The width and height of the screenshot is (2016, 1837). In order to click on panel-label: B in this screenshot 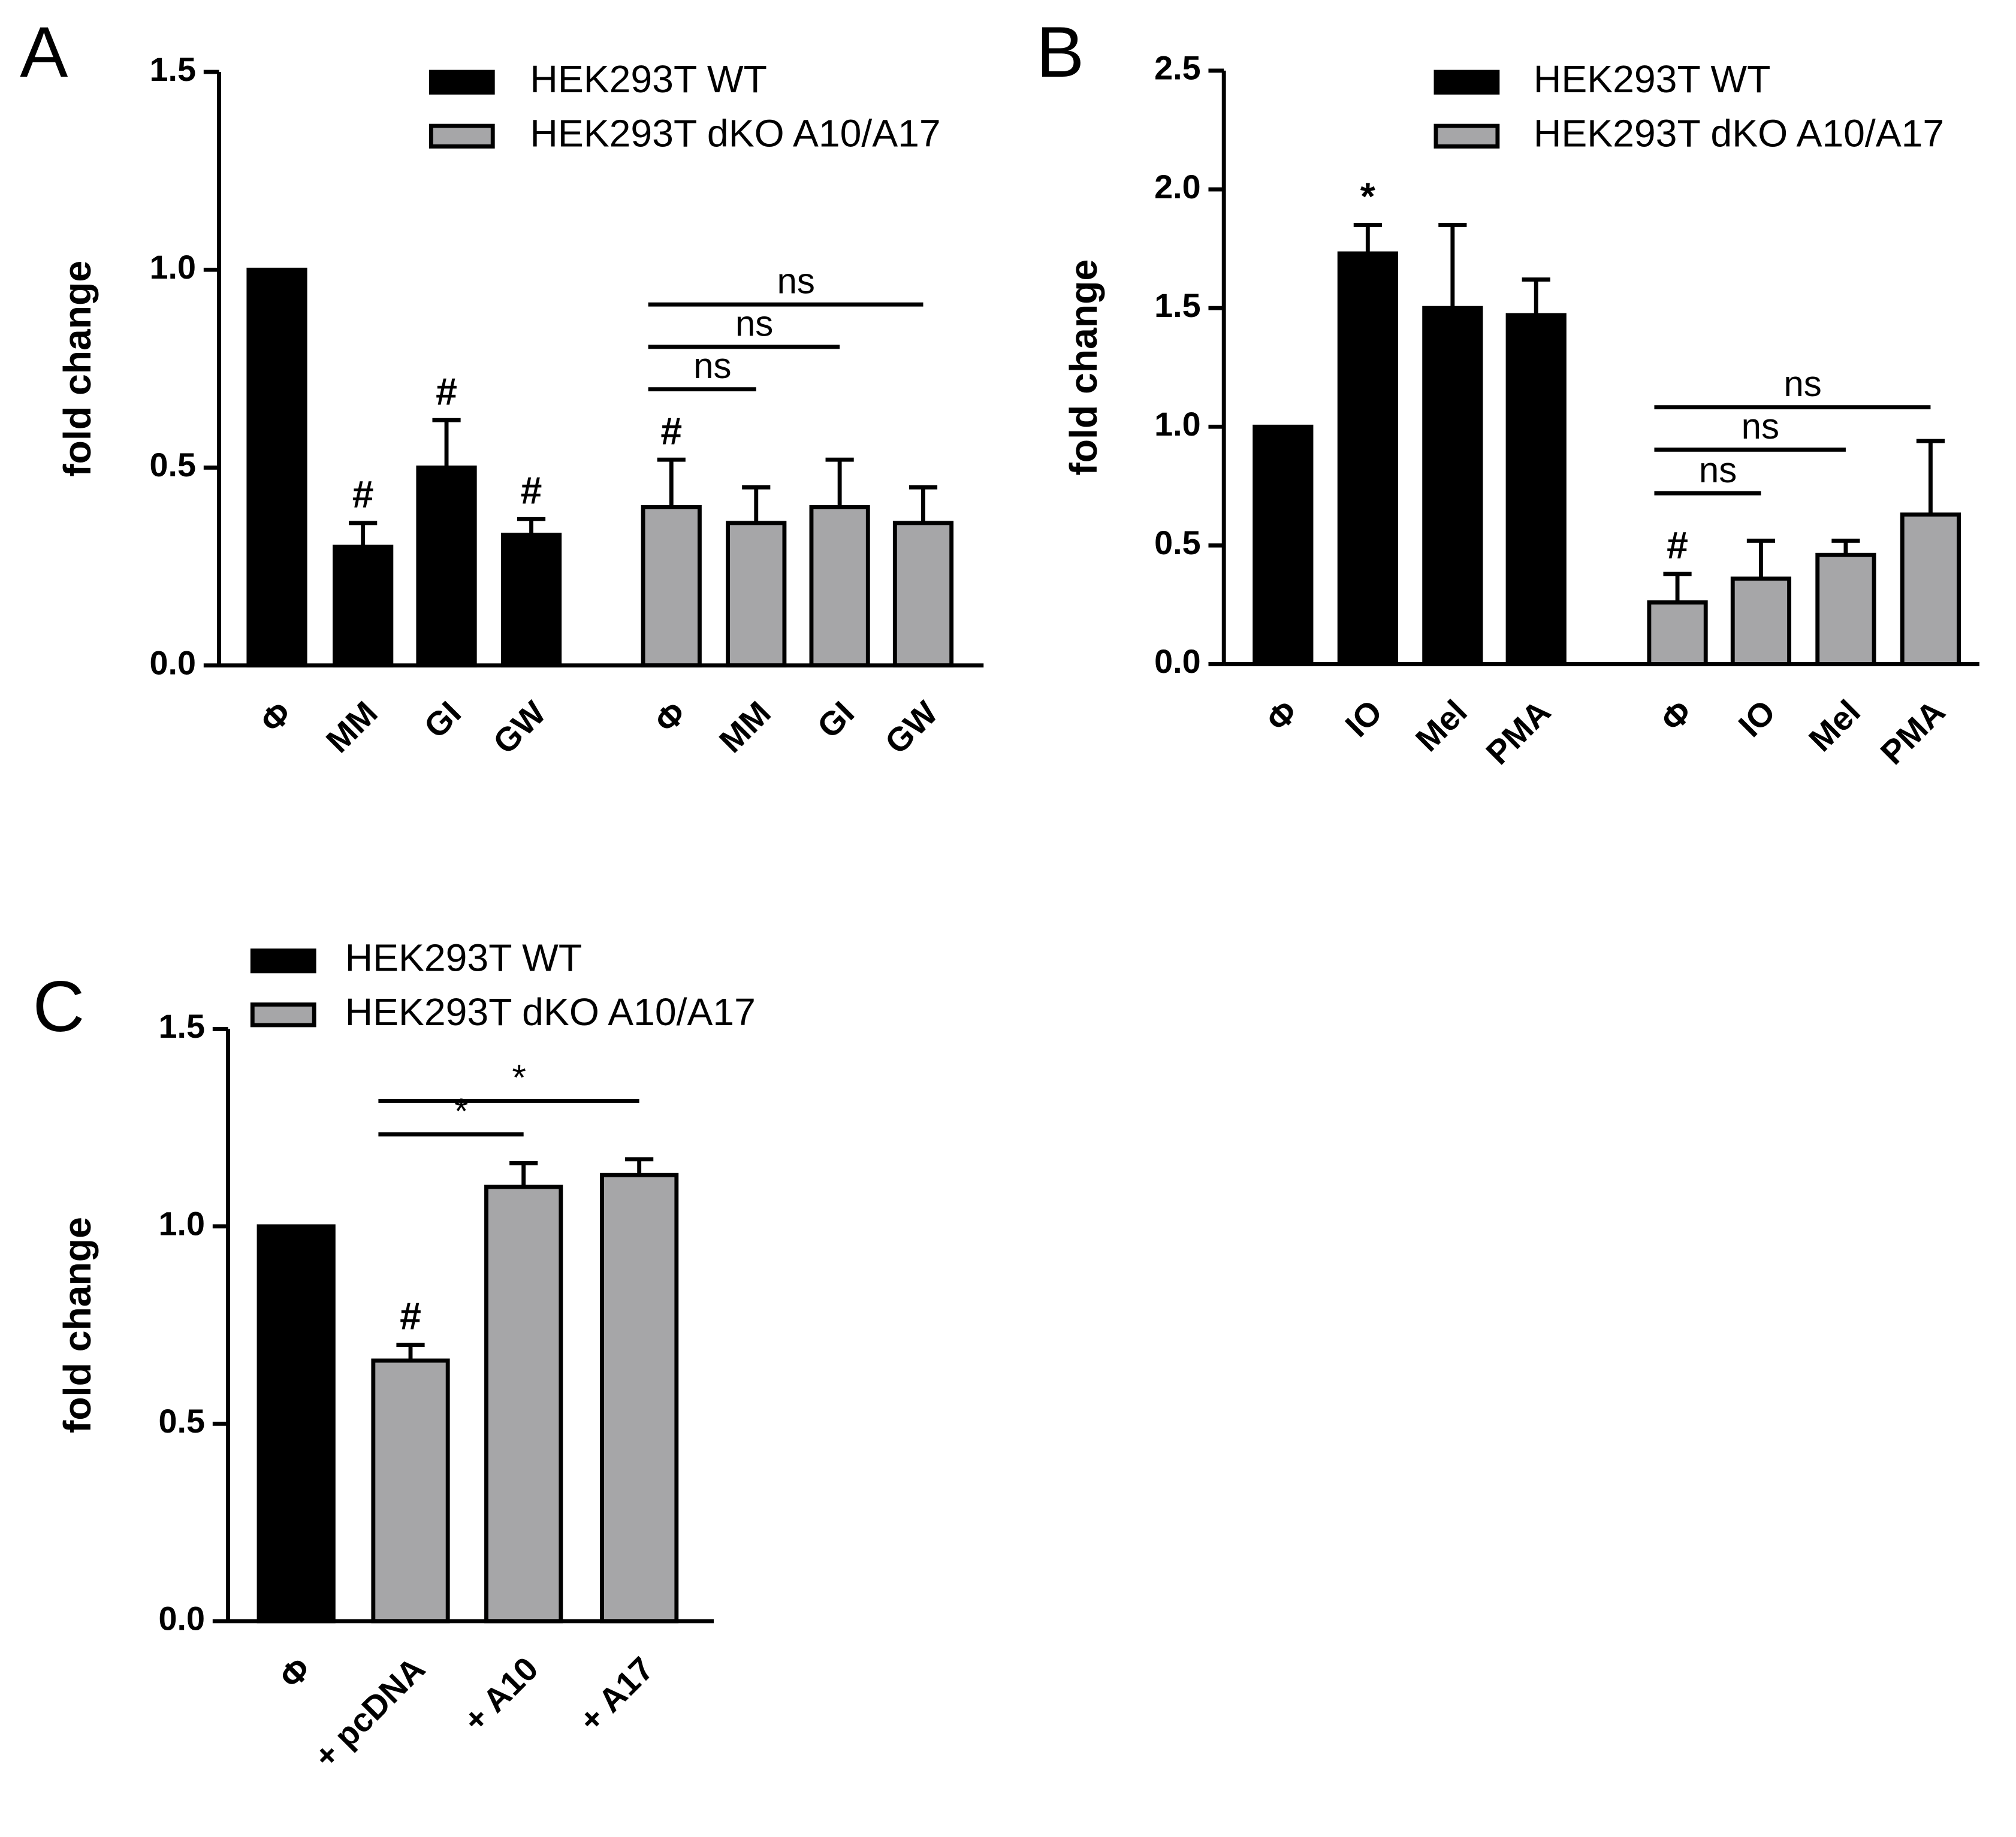, I will do `click(1060, 52)`.